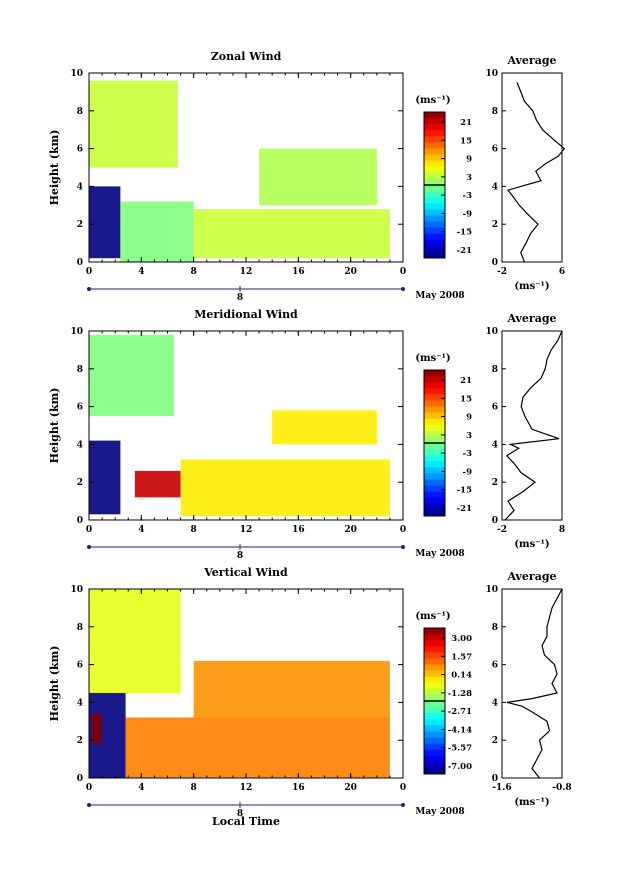 This screenshot has width=621, height=873. Describe the element at coordinates (141, 272) in the screenshot. I see `x-tick-label: 4` at that location.